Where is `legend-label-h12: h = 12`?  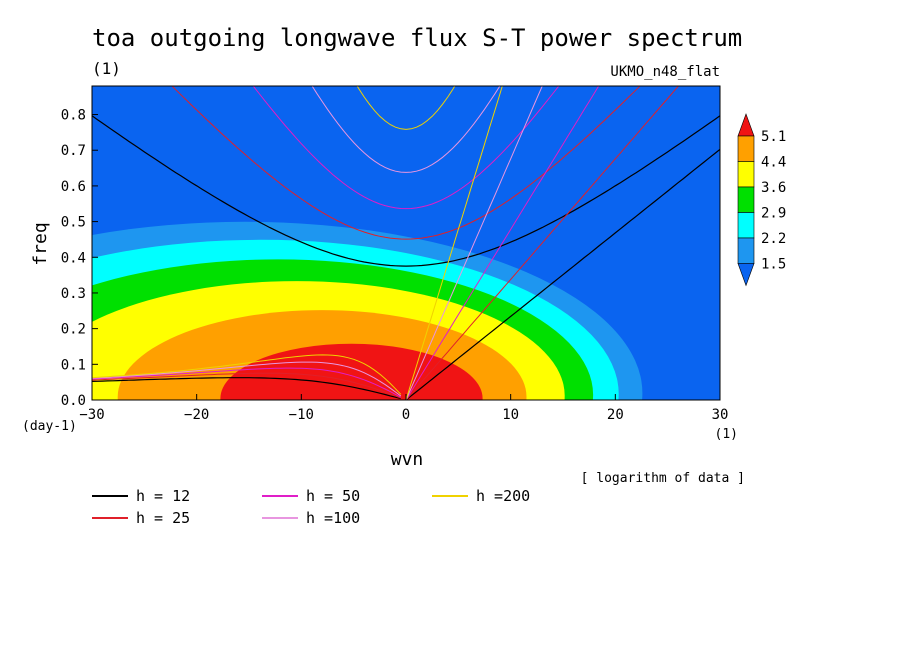 legend-label-h12: h = 12 is located at coordinates (163, 496).